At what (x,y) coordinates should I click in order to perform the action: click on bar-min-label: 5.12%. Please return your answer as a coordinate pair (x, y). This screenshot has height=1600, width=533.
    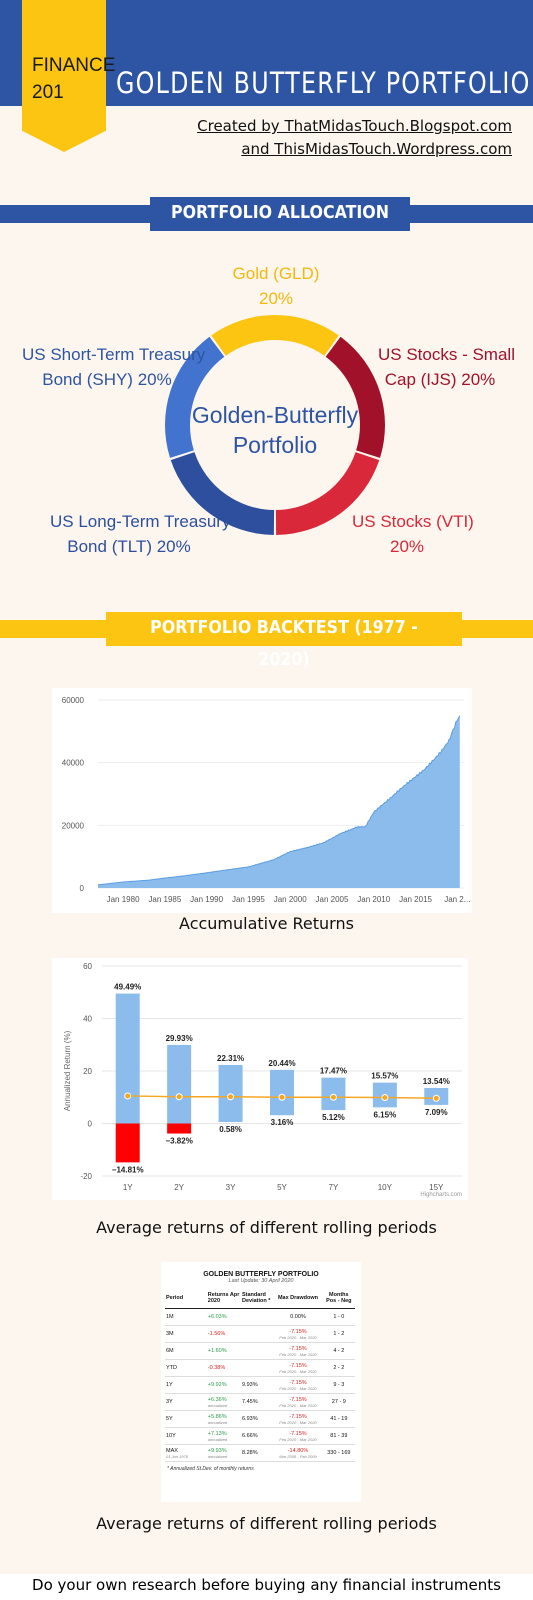
    Looking at the image, I should click on (333, 1117).